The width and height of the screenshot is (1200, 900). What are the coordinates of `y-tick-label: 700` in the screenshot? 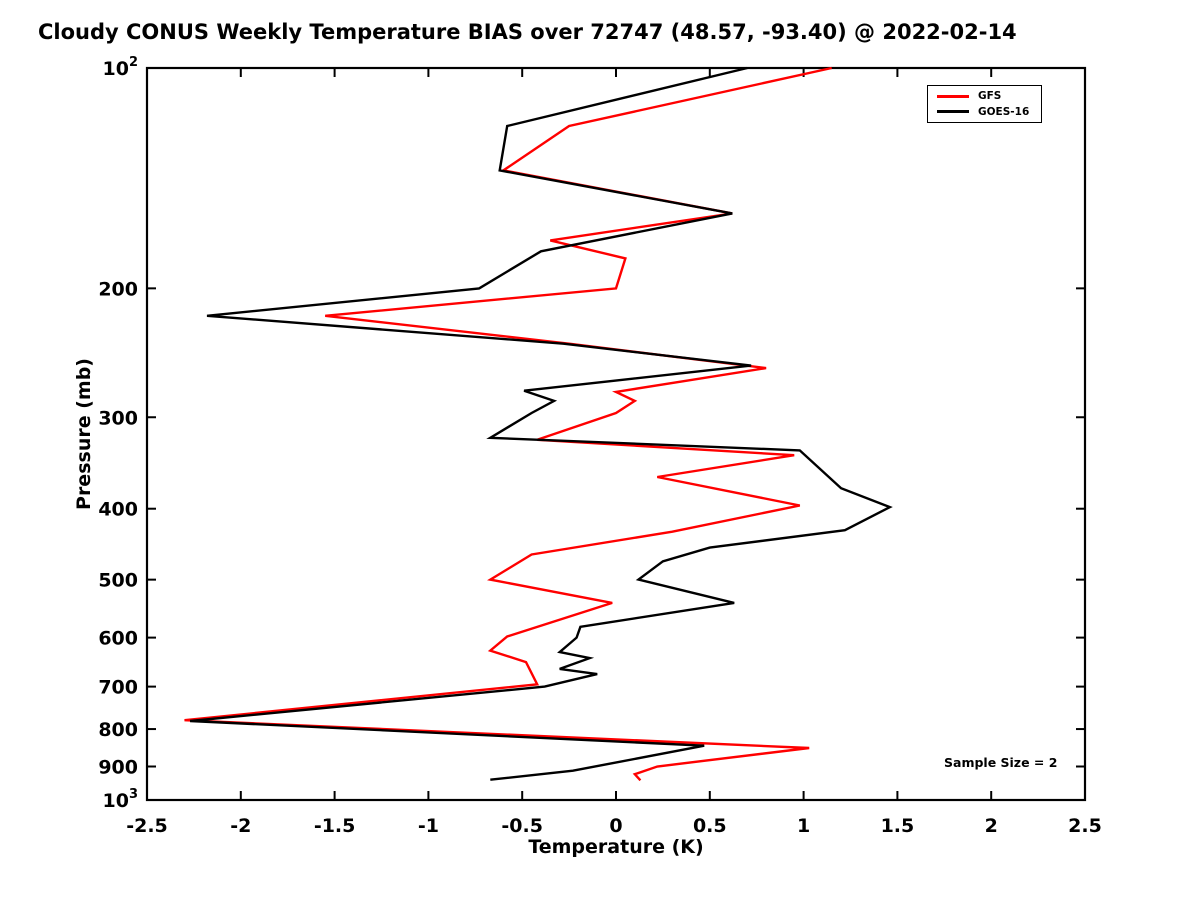 It's located at (118, 688).